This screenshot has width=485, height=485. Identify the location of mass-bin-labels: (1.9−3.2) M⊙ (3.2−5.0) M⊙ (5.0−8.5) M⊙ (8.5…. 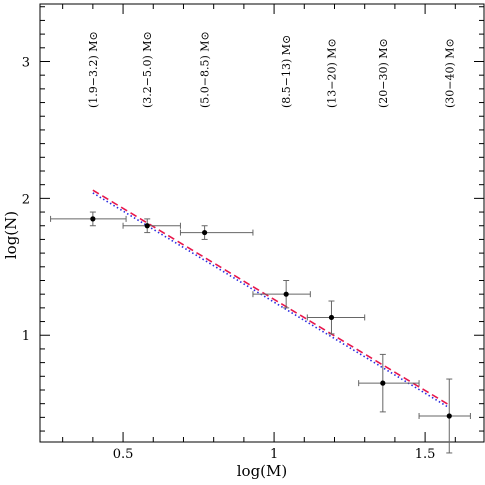
(271, 69).